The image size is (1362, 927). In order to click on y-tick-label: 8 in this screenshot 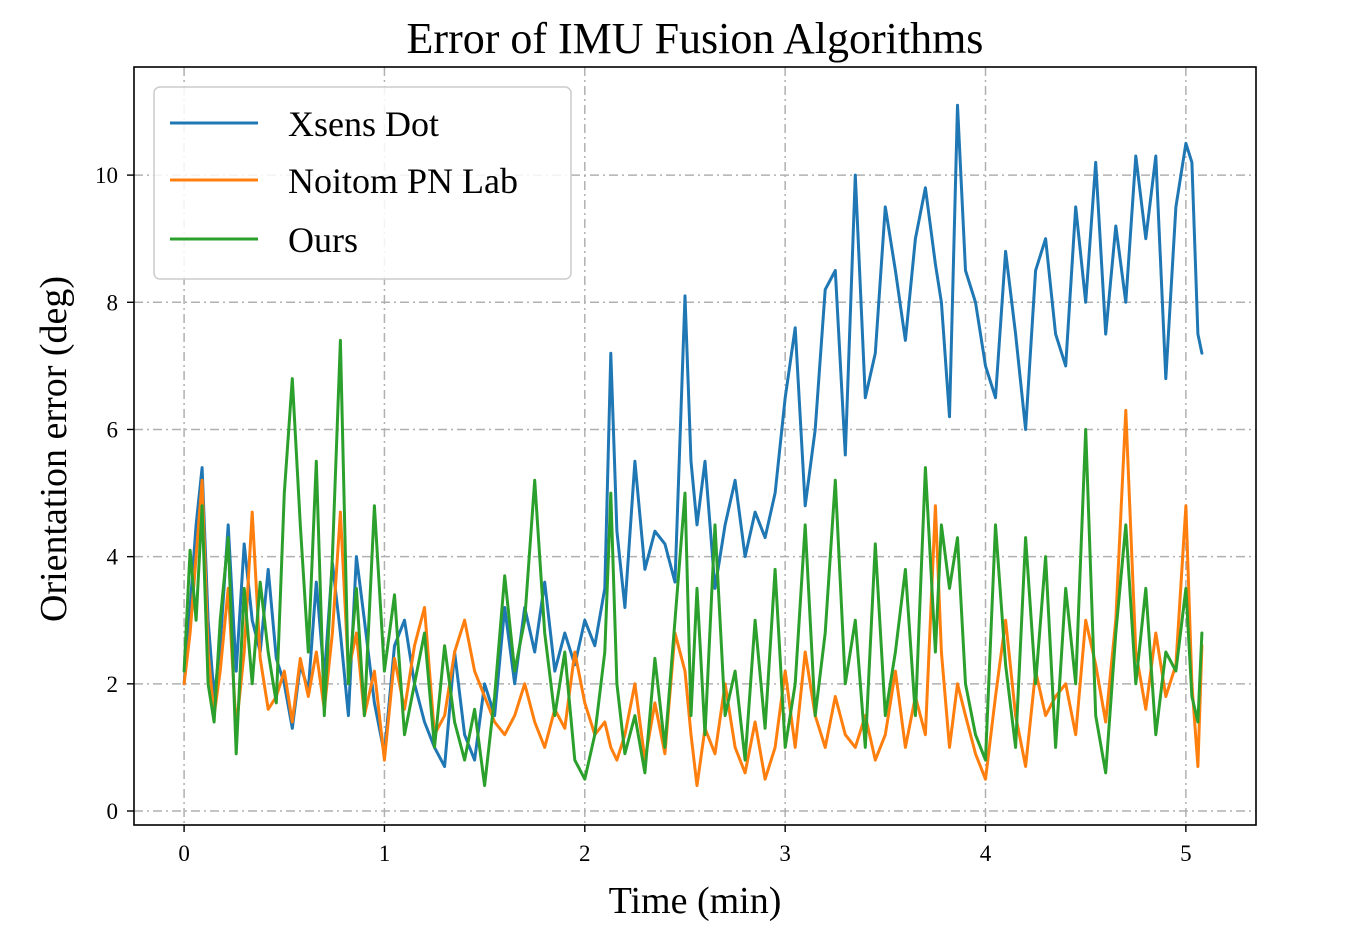, I will do `click(113, 302)`.